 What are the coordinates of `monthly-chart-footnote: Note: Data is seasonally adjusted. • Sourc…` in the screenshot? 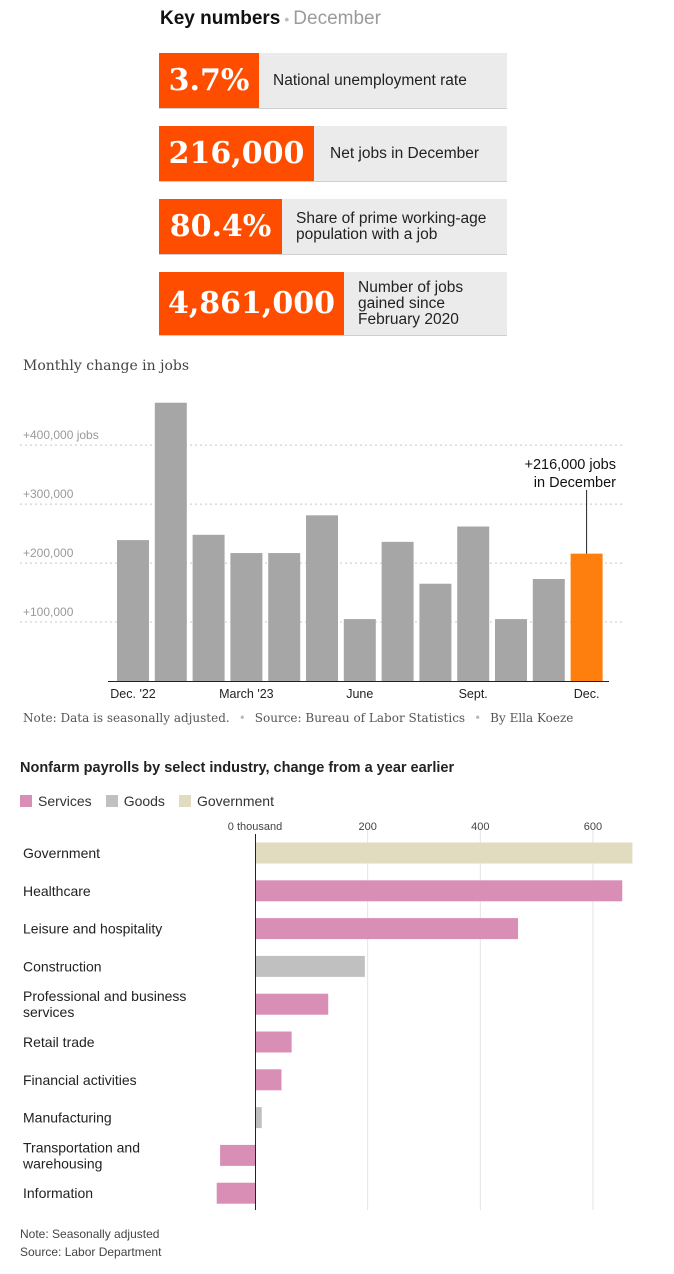 It's located at (298, 718).